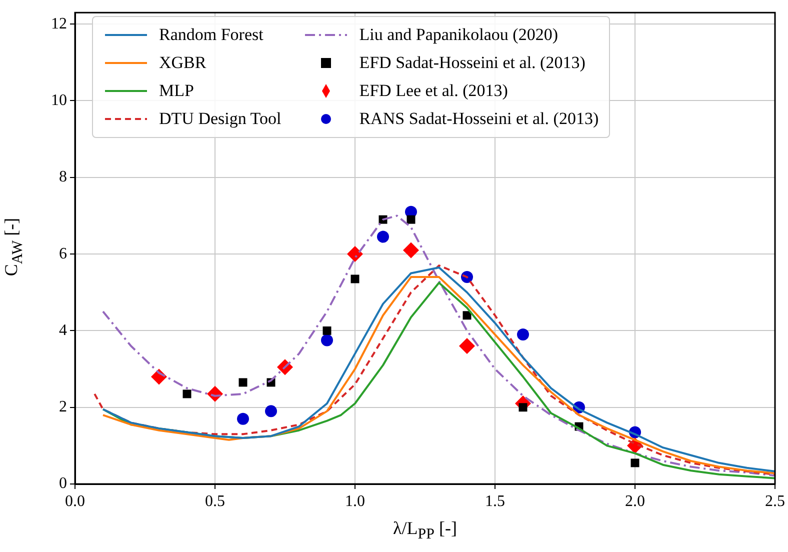 This screenshot has width=788, height=552. What do you see at coordinates (433, 91) in the screenshot?
I see `legend-label: EFD Lee et al. (2013)` at bounding box center [433, 91].